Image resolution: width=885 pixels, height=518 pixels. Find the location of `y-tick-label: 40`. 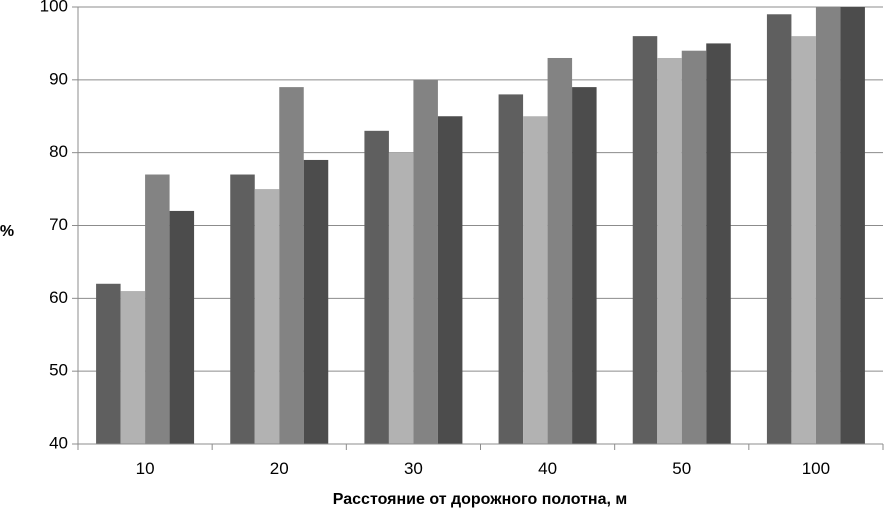

y-tick-label: 40 is located at coordinates (58, 442).